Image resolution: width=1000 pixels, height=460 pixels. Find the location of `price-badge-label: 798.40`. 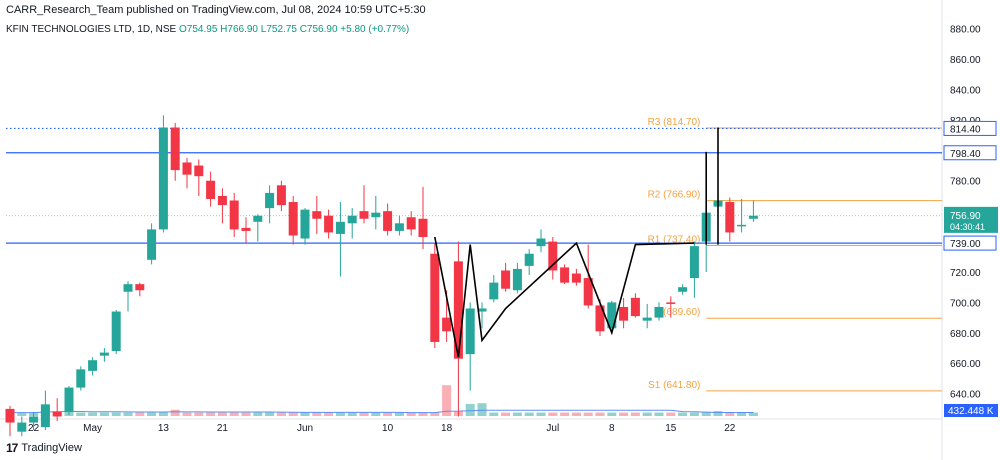

price-badge-label: 798.40 is located at coordinates (965, 154).